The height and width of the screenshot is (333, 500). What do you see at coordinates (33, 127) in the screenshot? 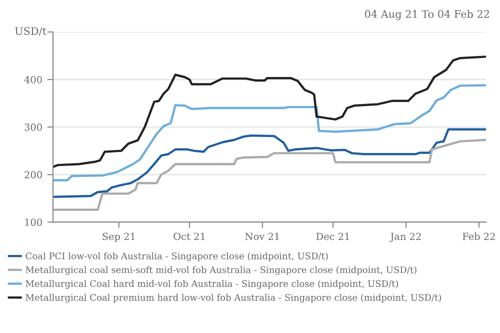
I see `y-tick-label: 300` at bounding box center [33, 127].